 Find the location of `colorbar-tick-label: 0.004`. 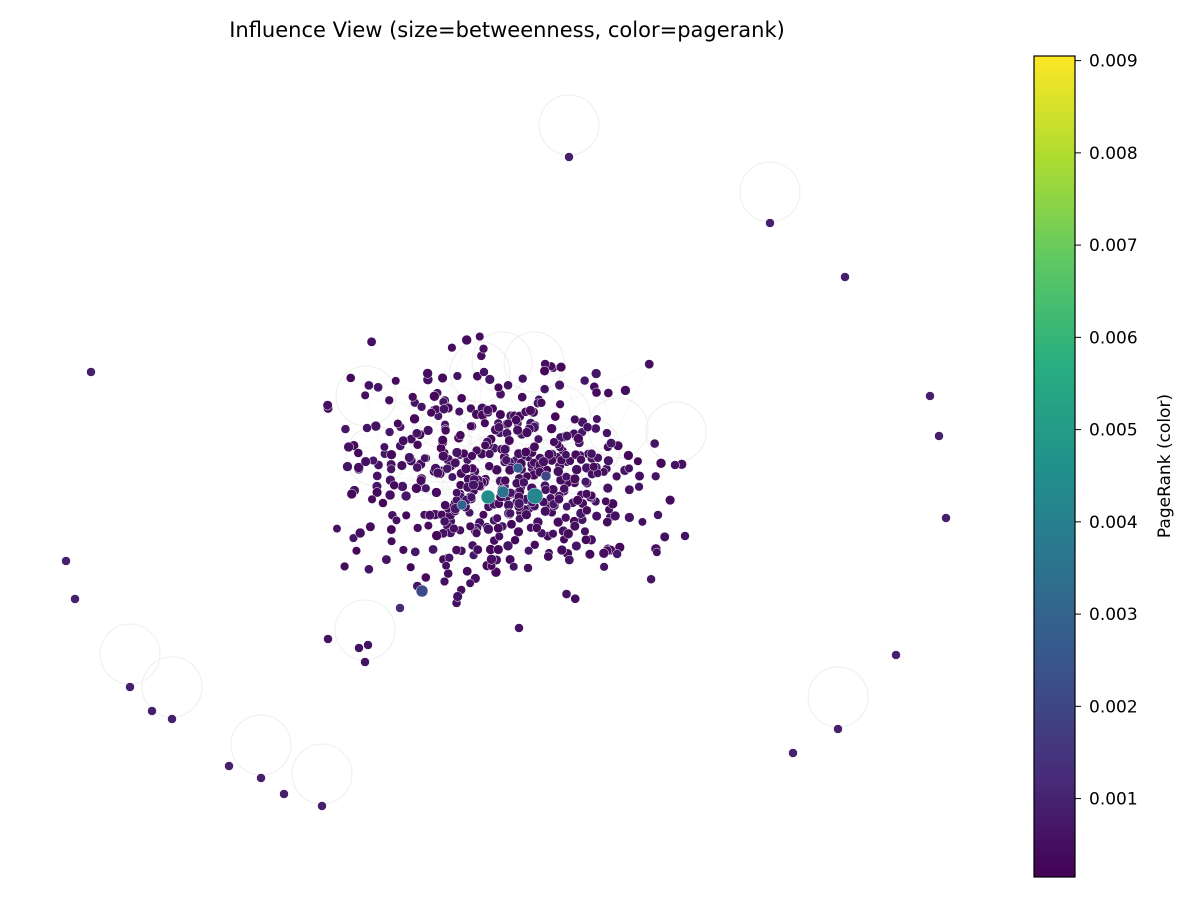

colorbar-tick-label: 0.004 is located at coordinates (1113, 523).